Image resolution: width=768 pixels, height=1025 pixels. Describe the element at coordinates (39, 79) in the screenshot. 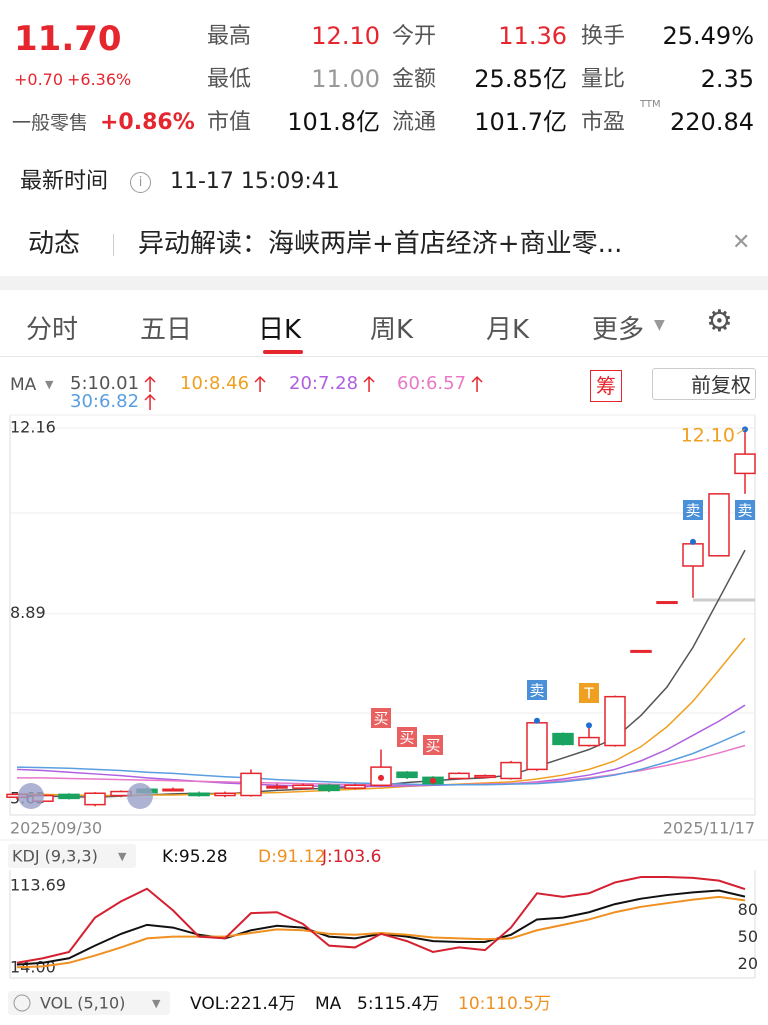

I see `change: +0.70` at that location.